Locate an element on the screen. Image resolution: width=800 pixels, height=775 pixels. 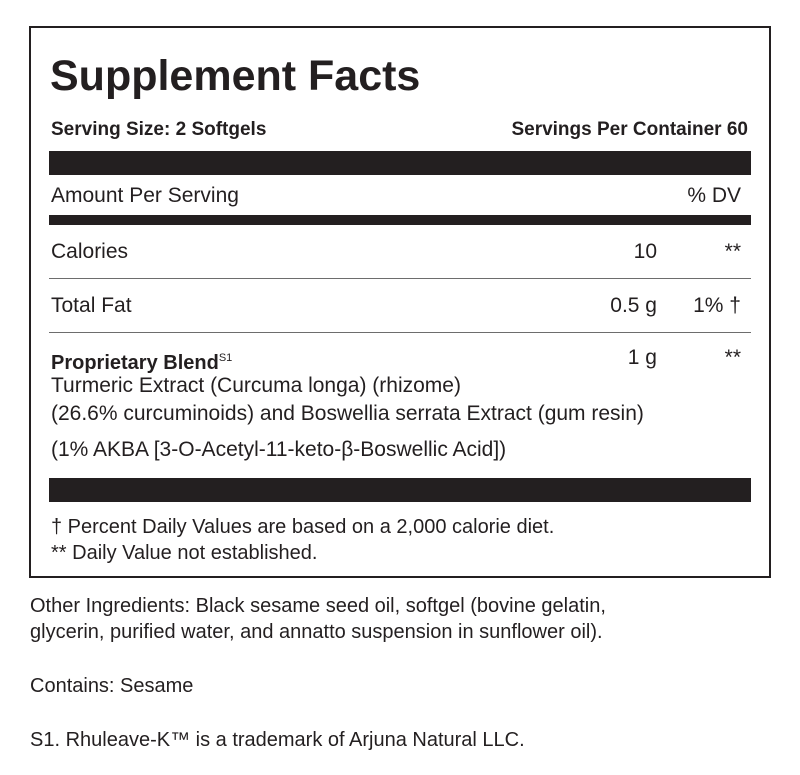
allergen-statement: Contains: Sesame is located at coordinates (112, 686).